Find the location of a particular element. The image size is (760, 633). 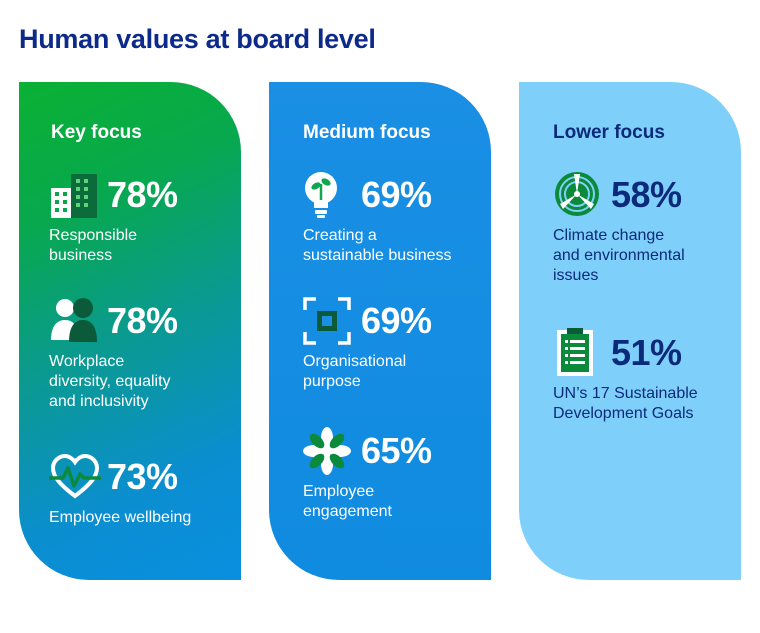

item-label: Creating a sustainable business is located at coordinates (377, 245).